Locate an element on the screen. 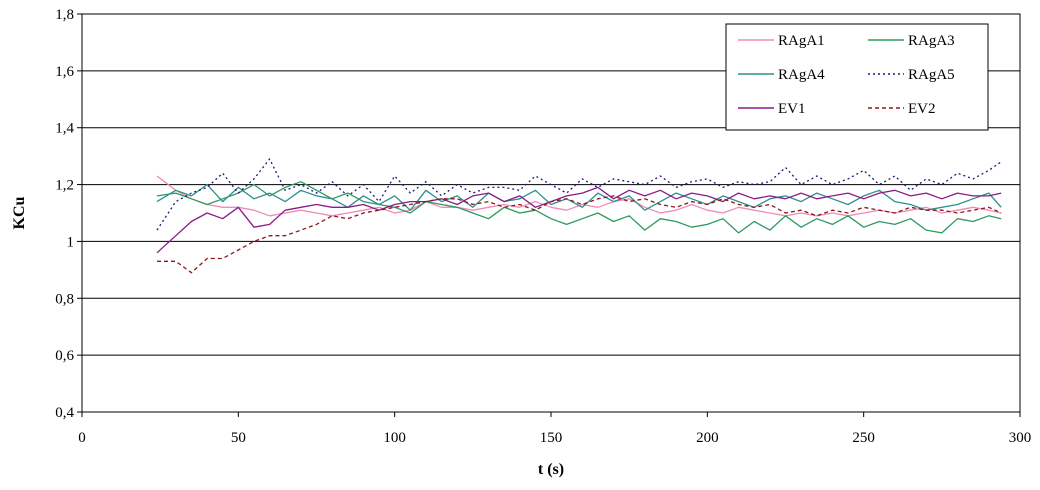 Image resolution: width=1040 pixels, height=490 pixels. legend-box is located at coordinates (857, 77).